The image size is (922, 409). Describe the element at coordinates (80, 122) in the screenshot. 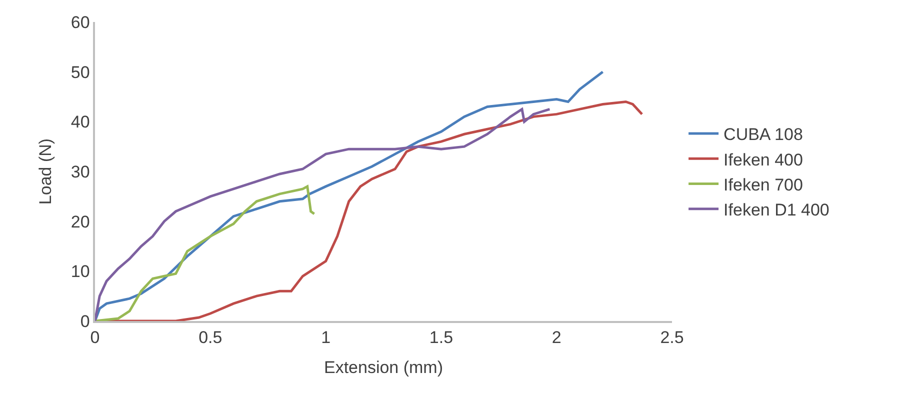

I see `y-tick-label: 40` at that location.